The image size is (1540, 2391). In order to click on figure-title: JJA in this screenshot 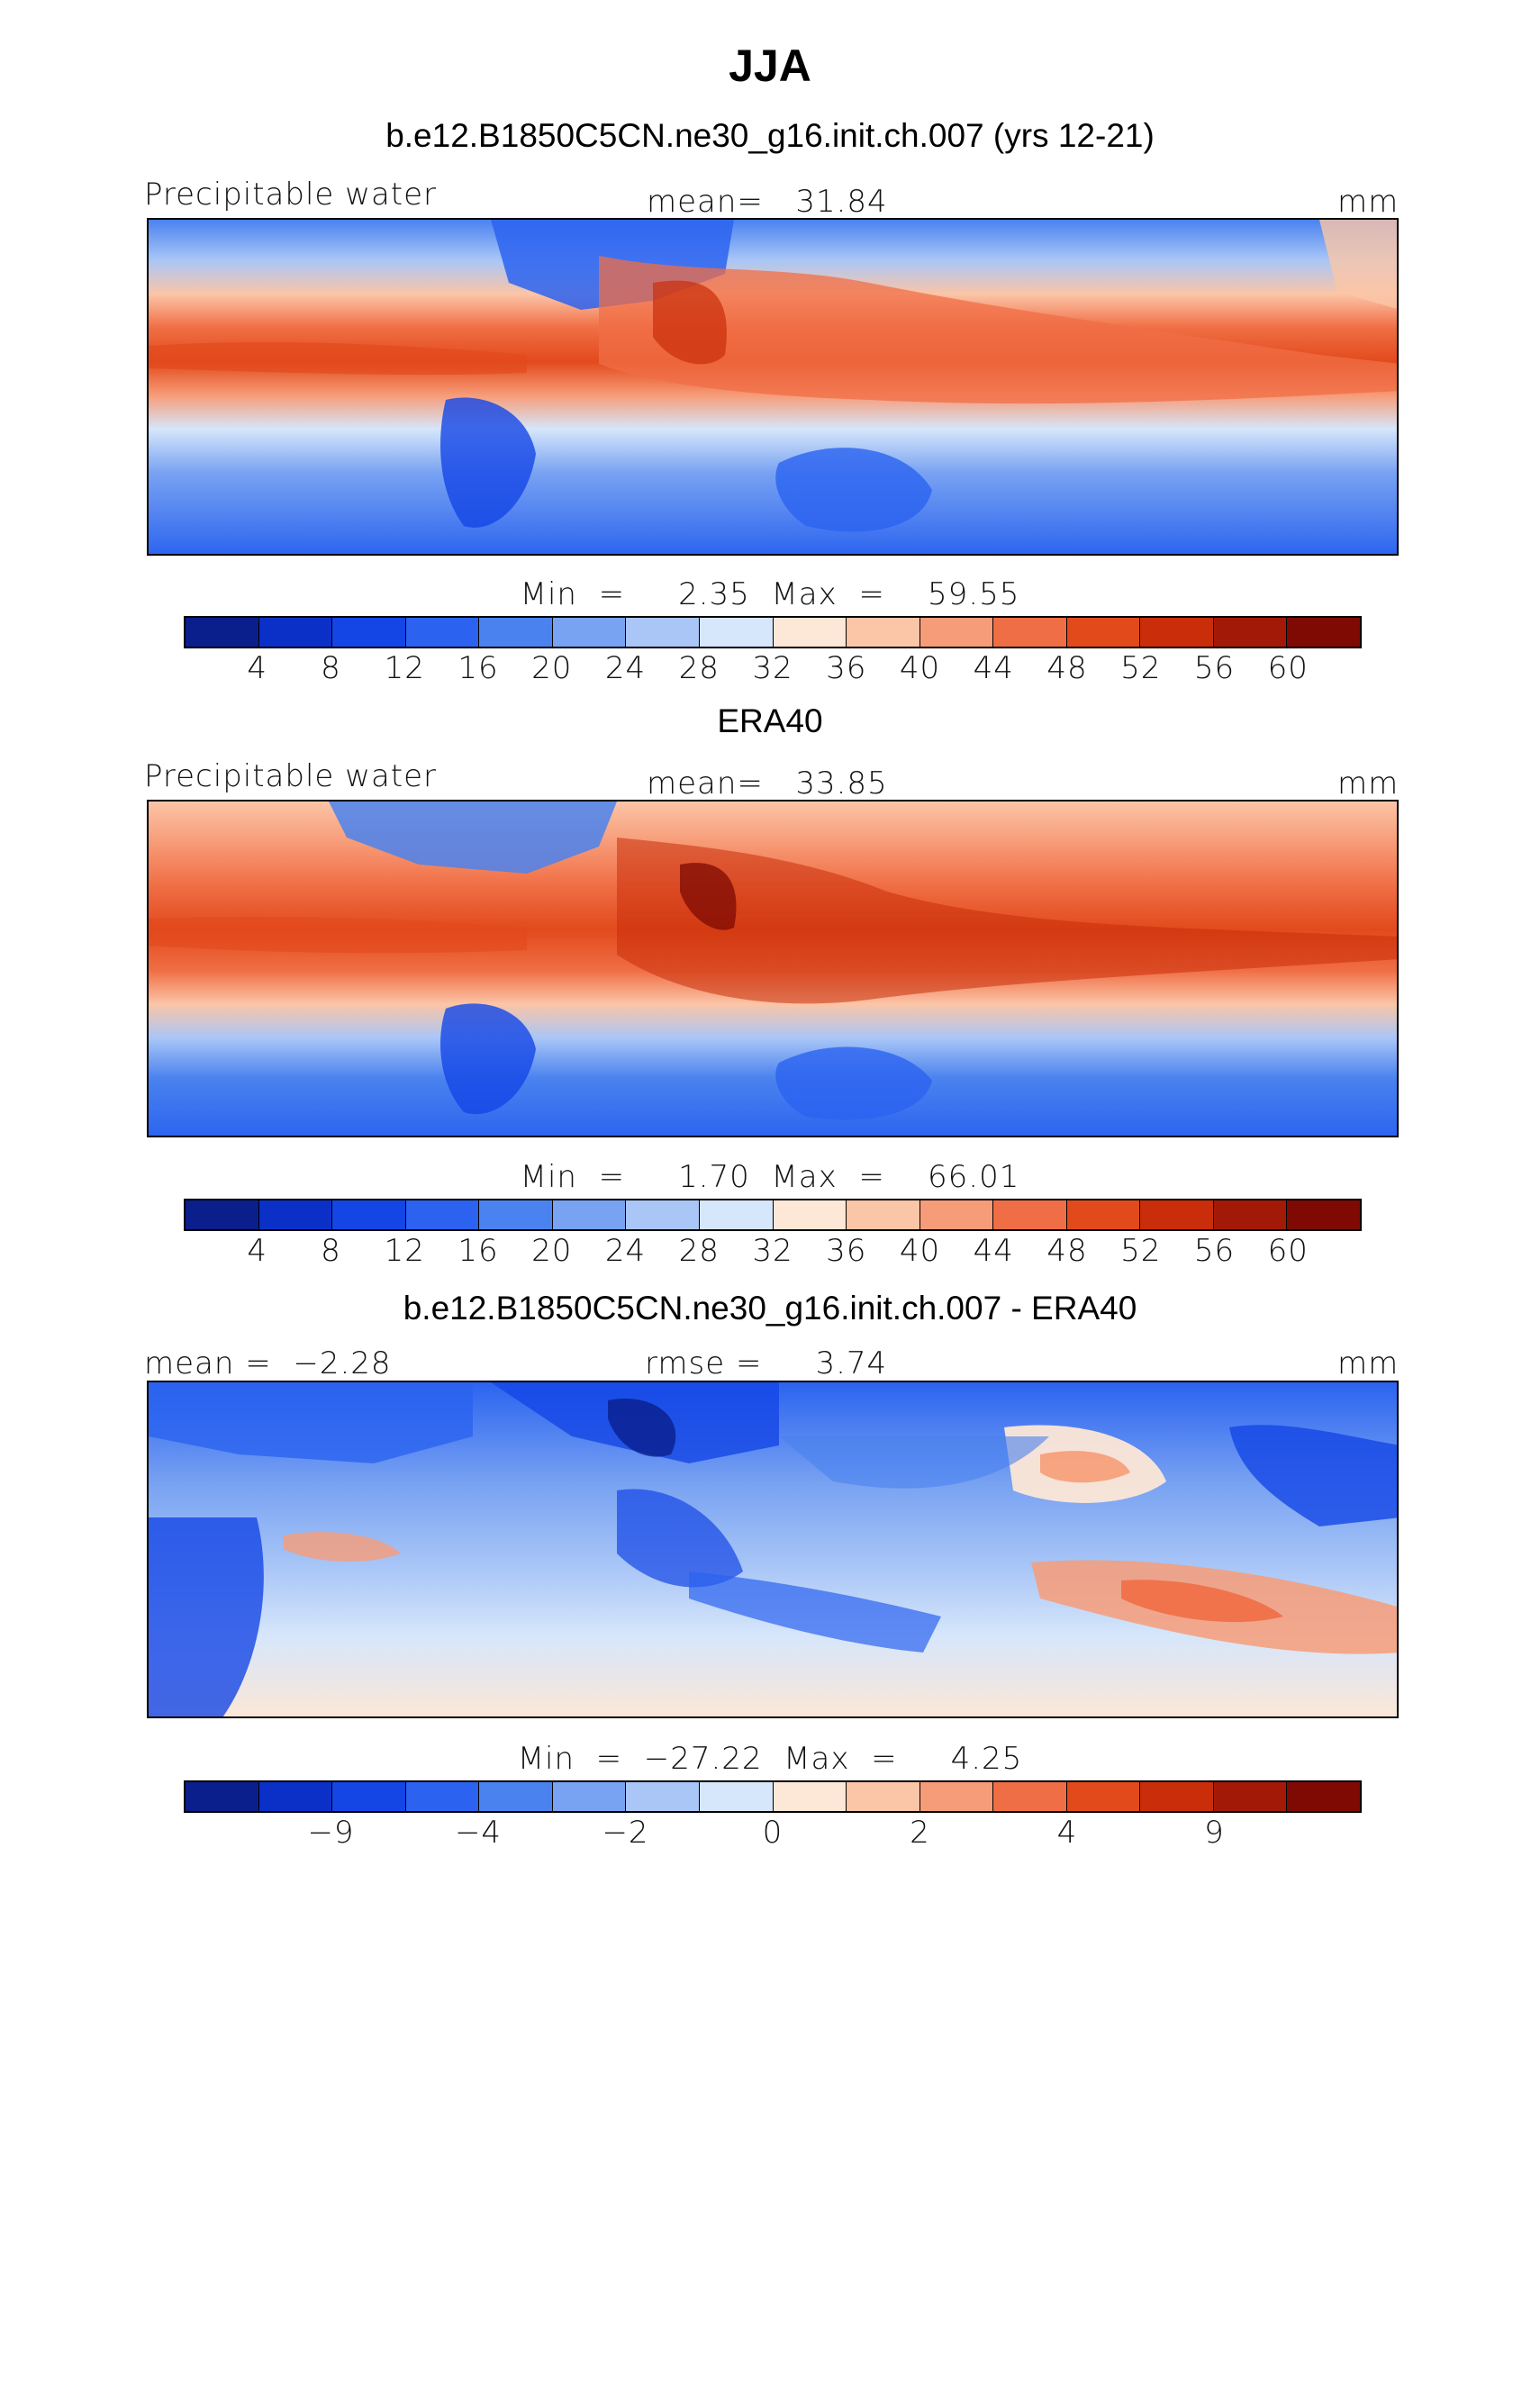, I will do `click(770, 66)`.